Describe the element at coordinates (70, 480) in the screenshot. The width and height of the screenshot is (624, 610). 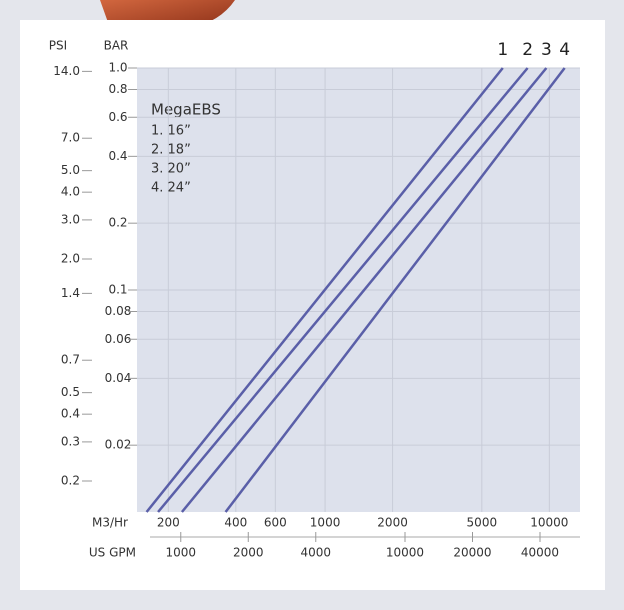
I see `y2-tick-label: 0.2` at that location.